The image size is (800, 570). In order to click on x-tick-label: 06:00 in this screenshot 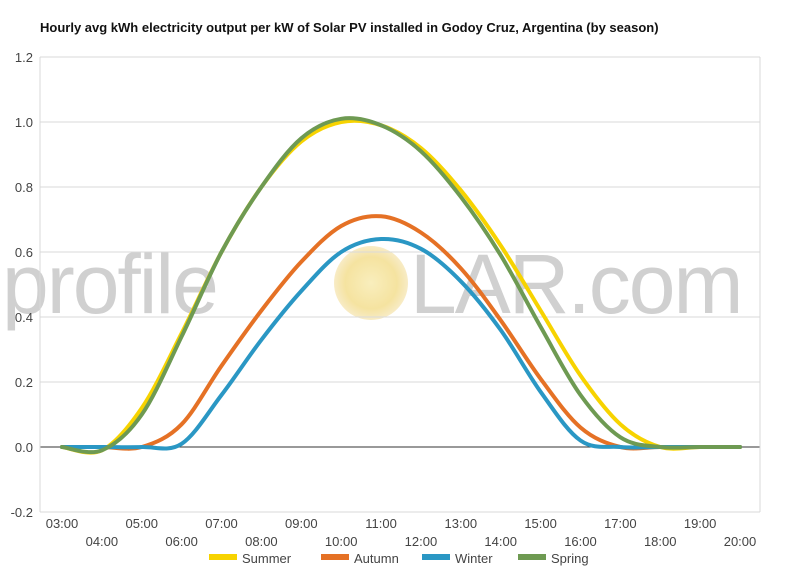, I will do `click(181, 541)`.